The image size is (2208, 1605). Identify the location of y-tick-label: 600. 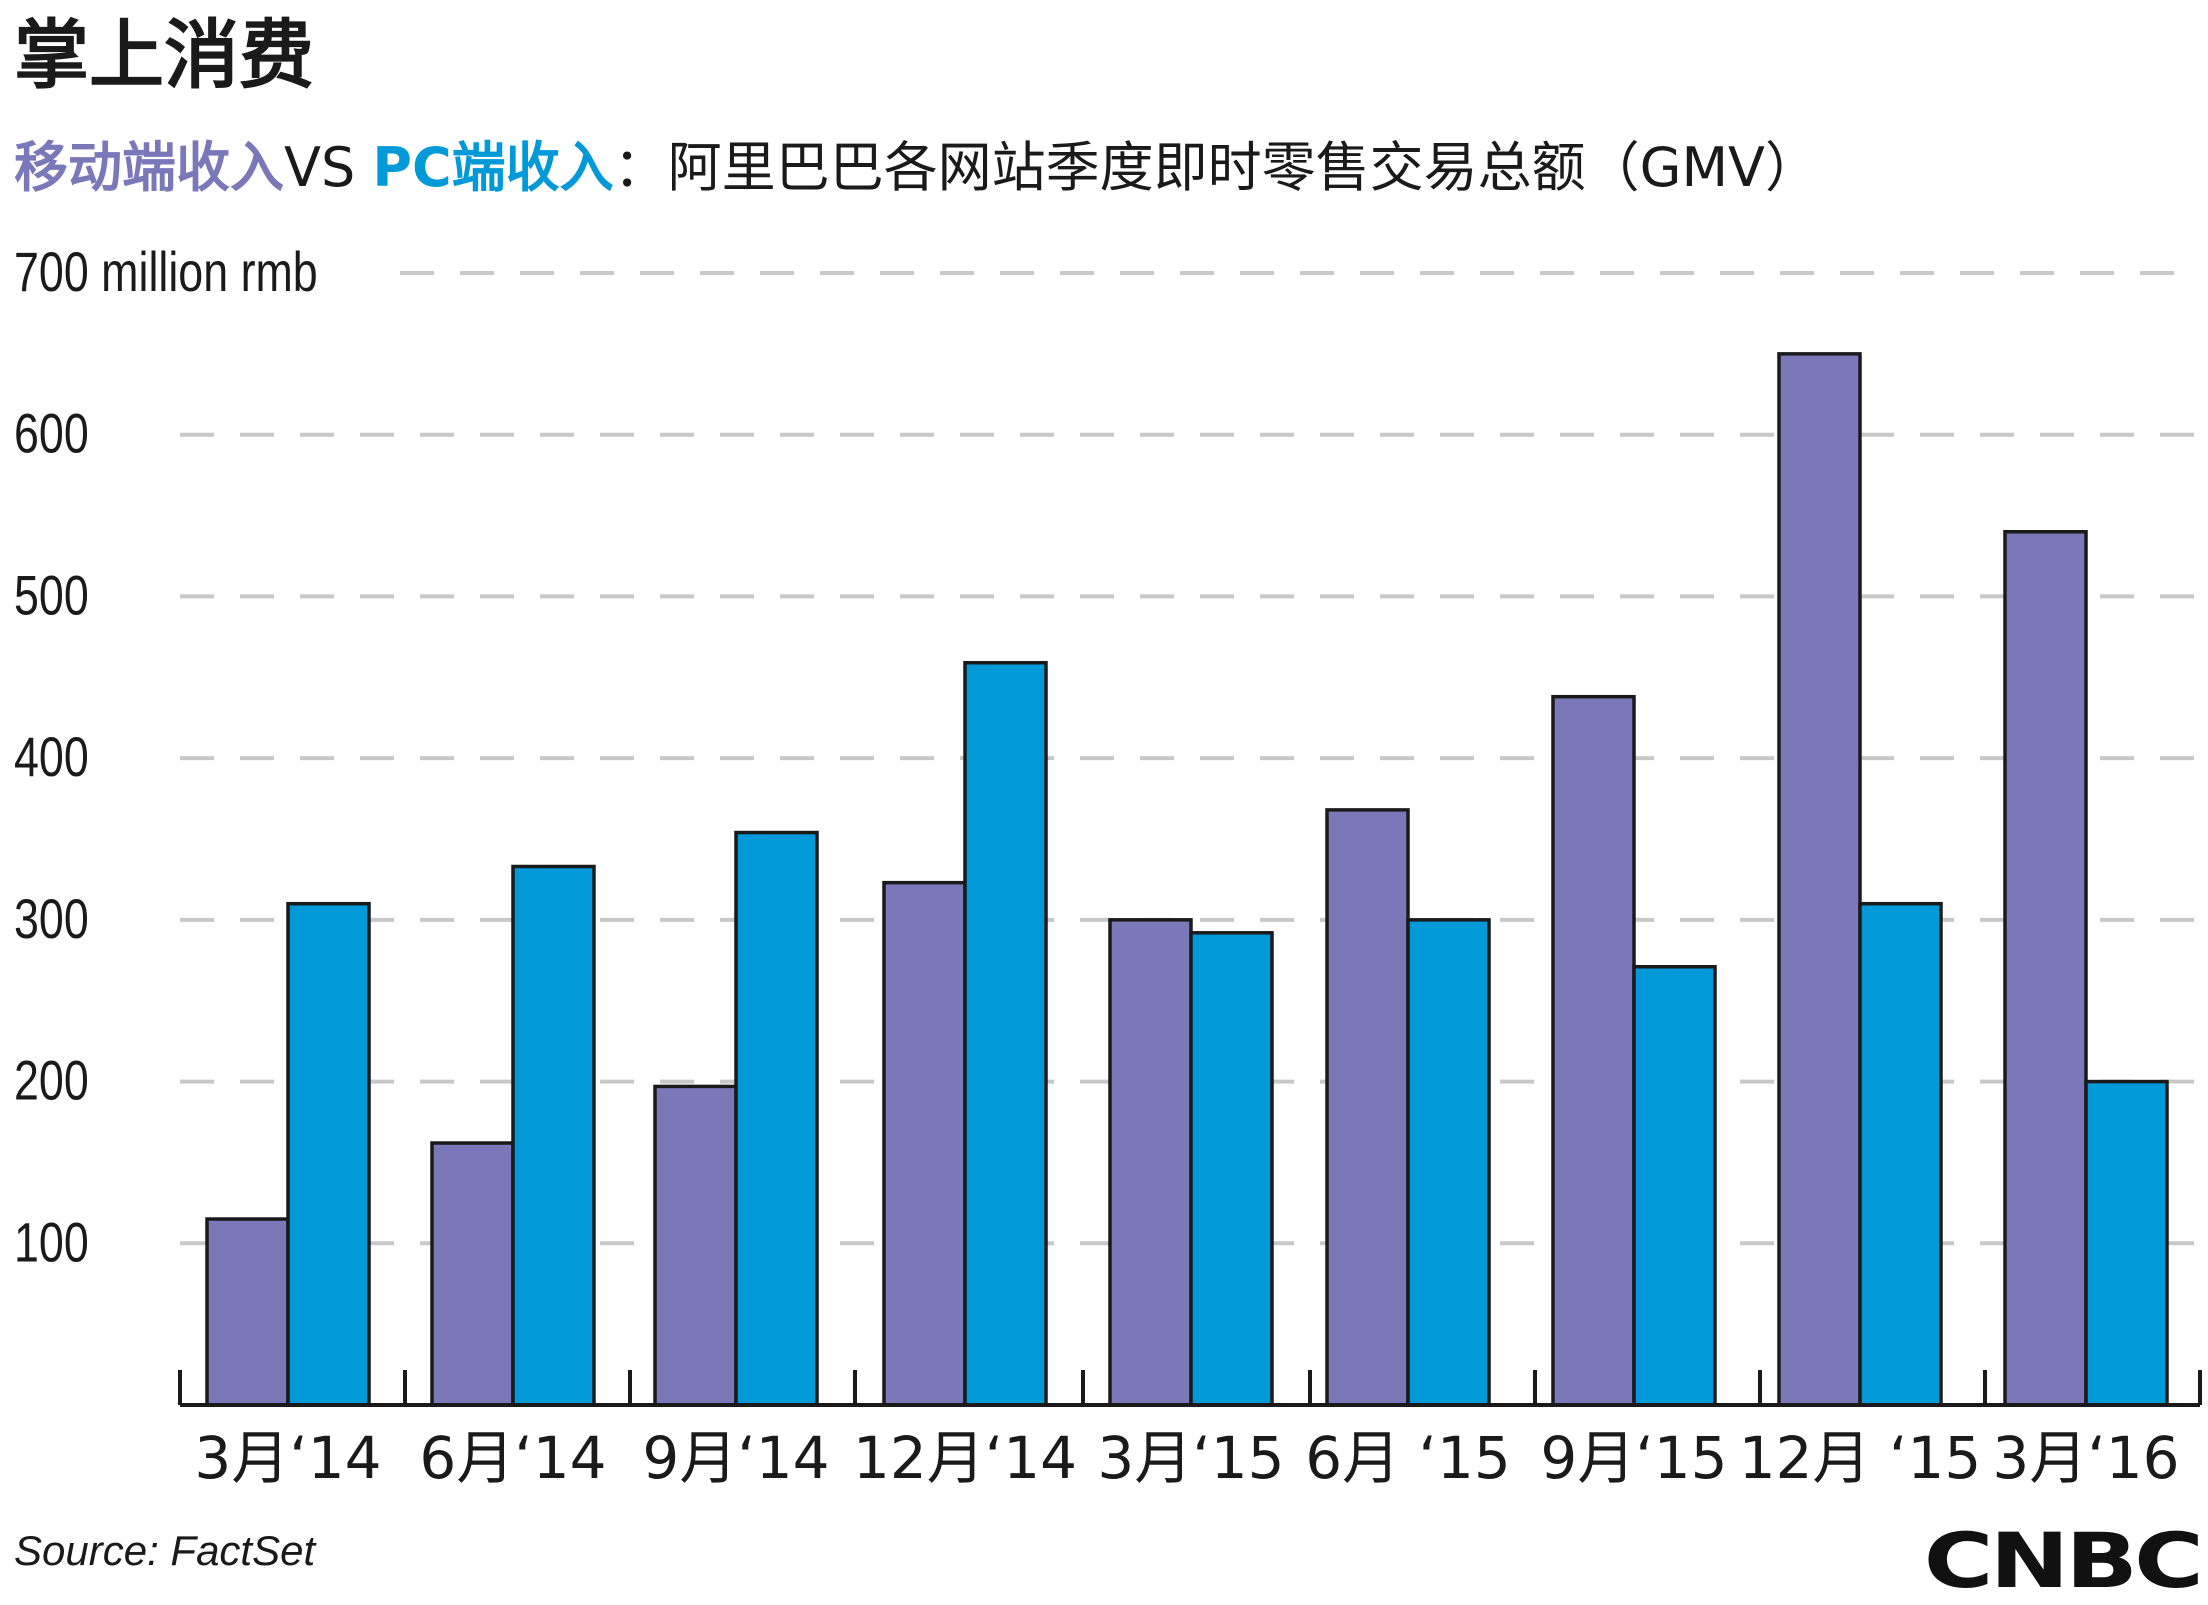
(51, 433).